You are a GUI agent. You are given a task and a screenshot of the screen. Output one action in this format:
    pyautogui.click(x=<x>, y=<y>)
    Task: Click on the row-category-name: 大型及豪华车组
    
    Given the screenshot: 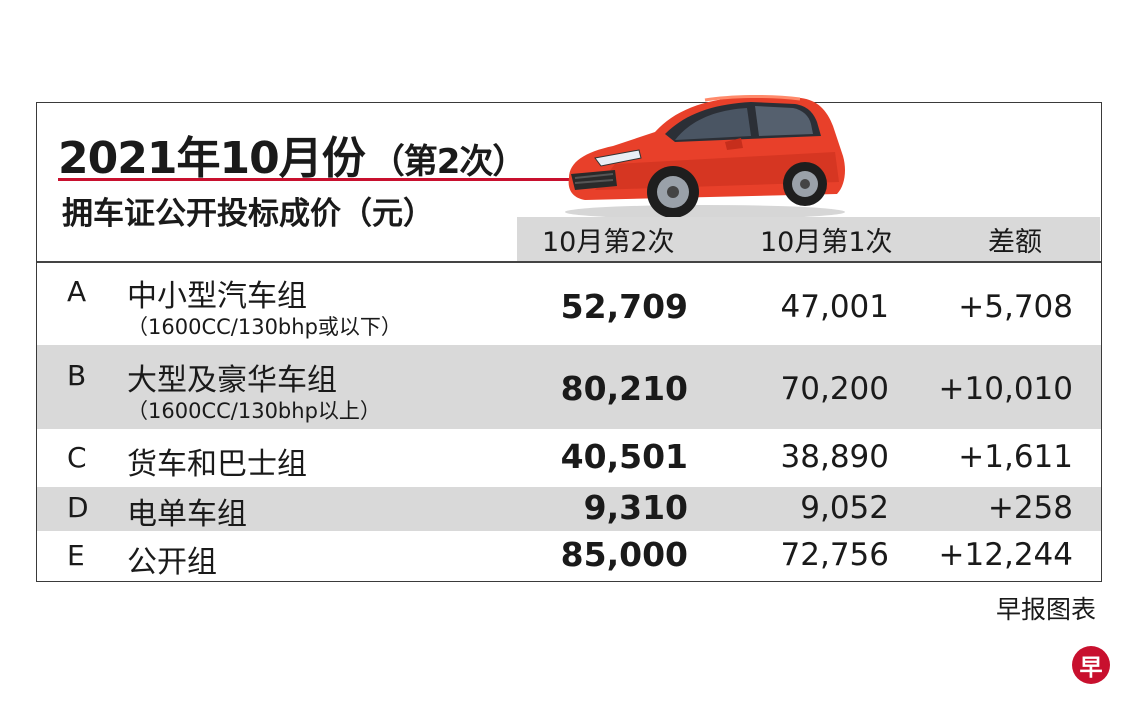 What is the action you would take?
    pyautogui.click(x=232, y=377)
    